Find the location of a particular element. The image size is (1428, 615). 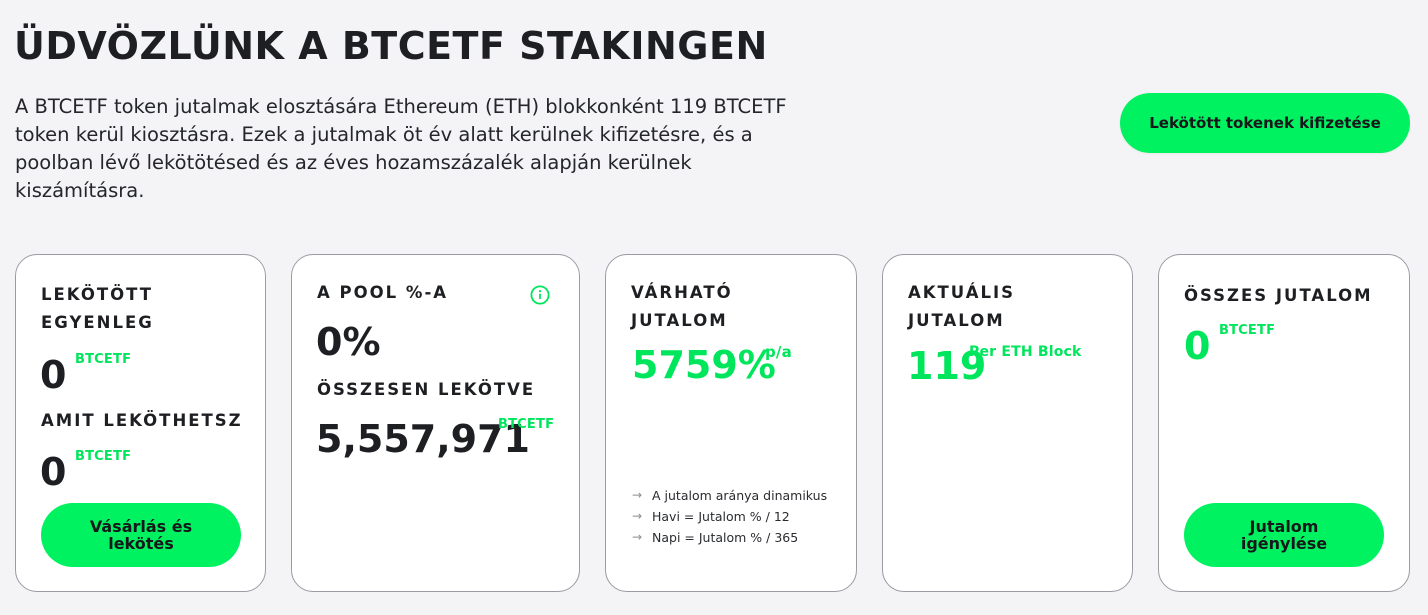

withdraw-staked-button: Lekötött tokenek kifizetése is located at coordinates (1265, 123).